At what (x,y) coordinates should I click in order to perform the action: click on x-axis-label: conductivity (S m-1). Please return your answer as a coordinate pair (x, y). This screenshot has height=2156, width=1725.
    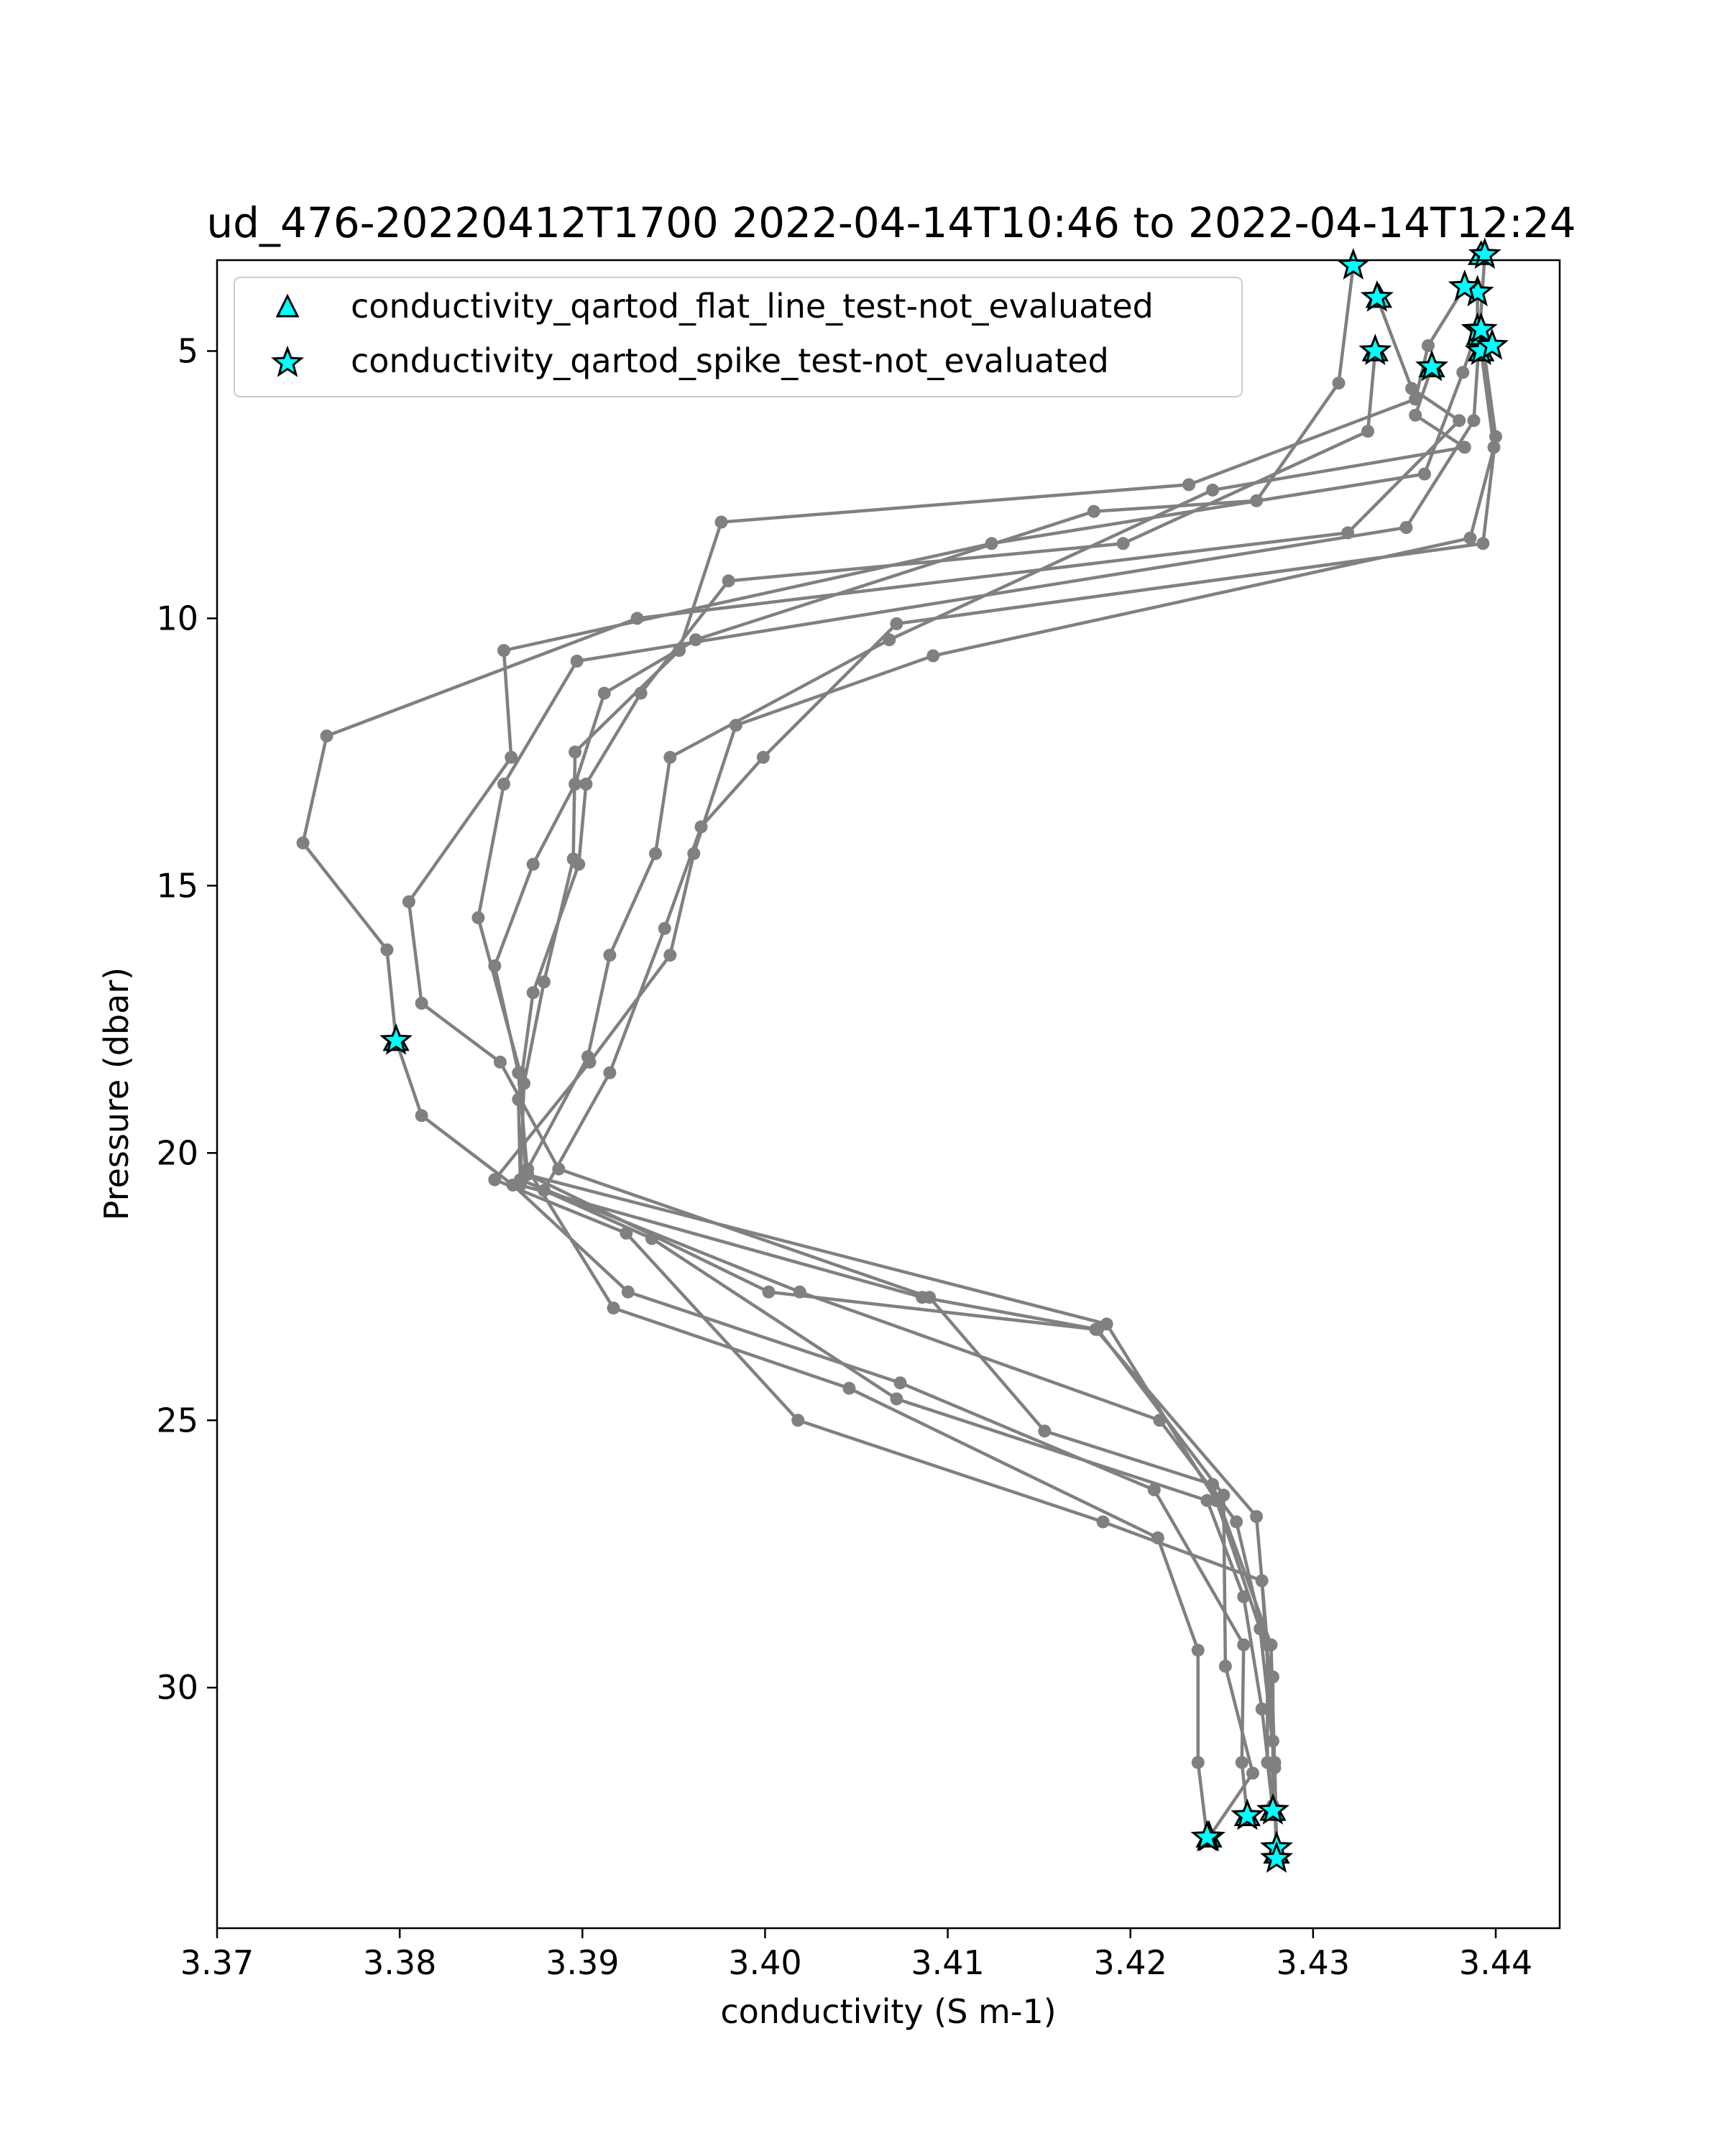
    Looking at the image, I should click on (888, 2011).